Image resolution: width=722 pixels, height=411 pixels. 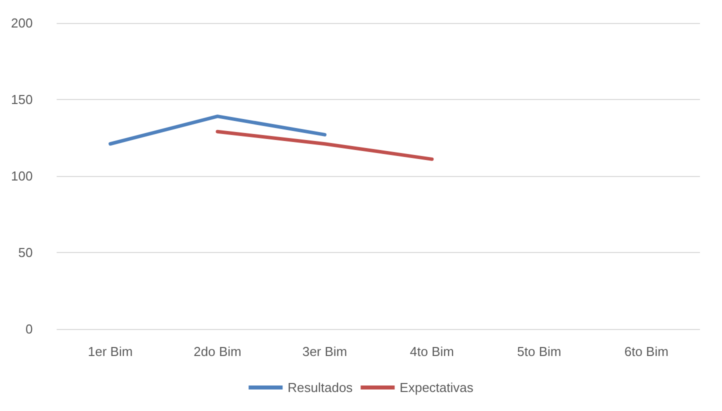 What do you see at coordinates (21, 176) in the screenshot?
I see `y-tick-label: 100` at bounding box center [21, 176].